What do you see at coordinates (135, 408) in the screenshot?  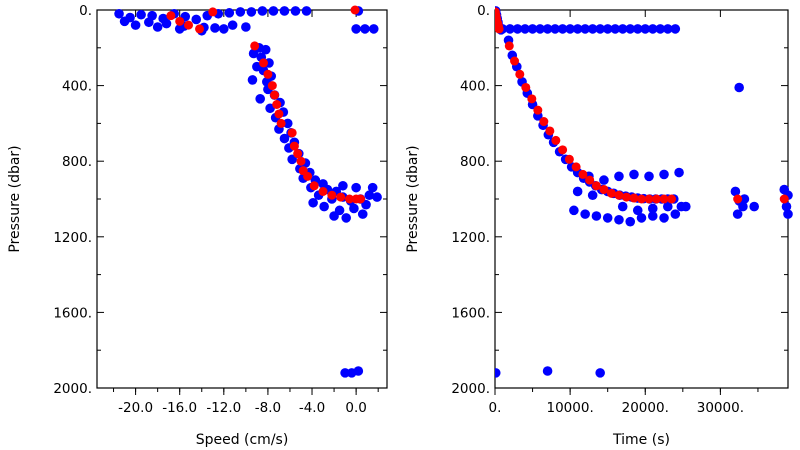 I see `x-tick-label: -20.0` at bounding box center [135, 408].